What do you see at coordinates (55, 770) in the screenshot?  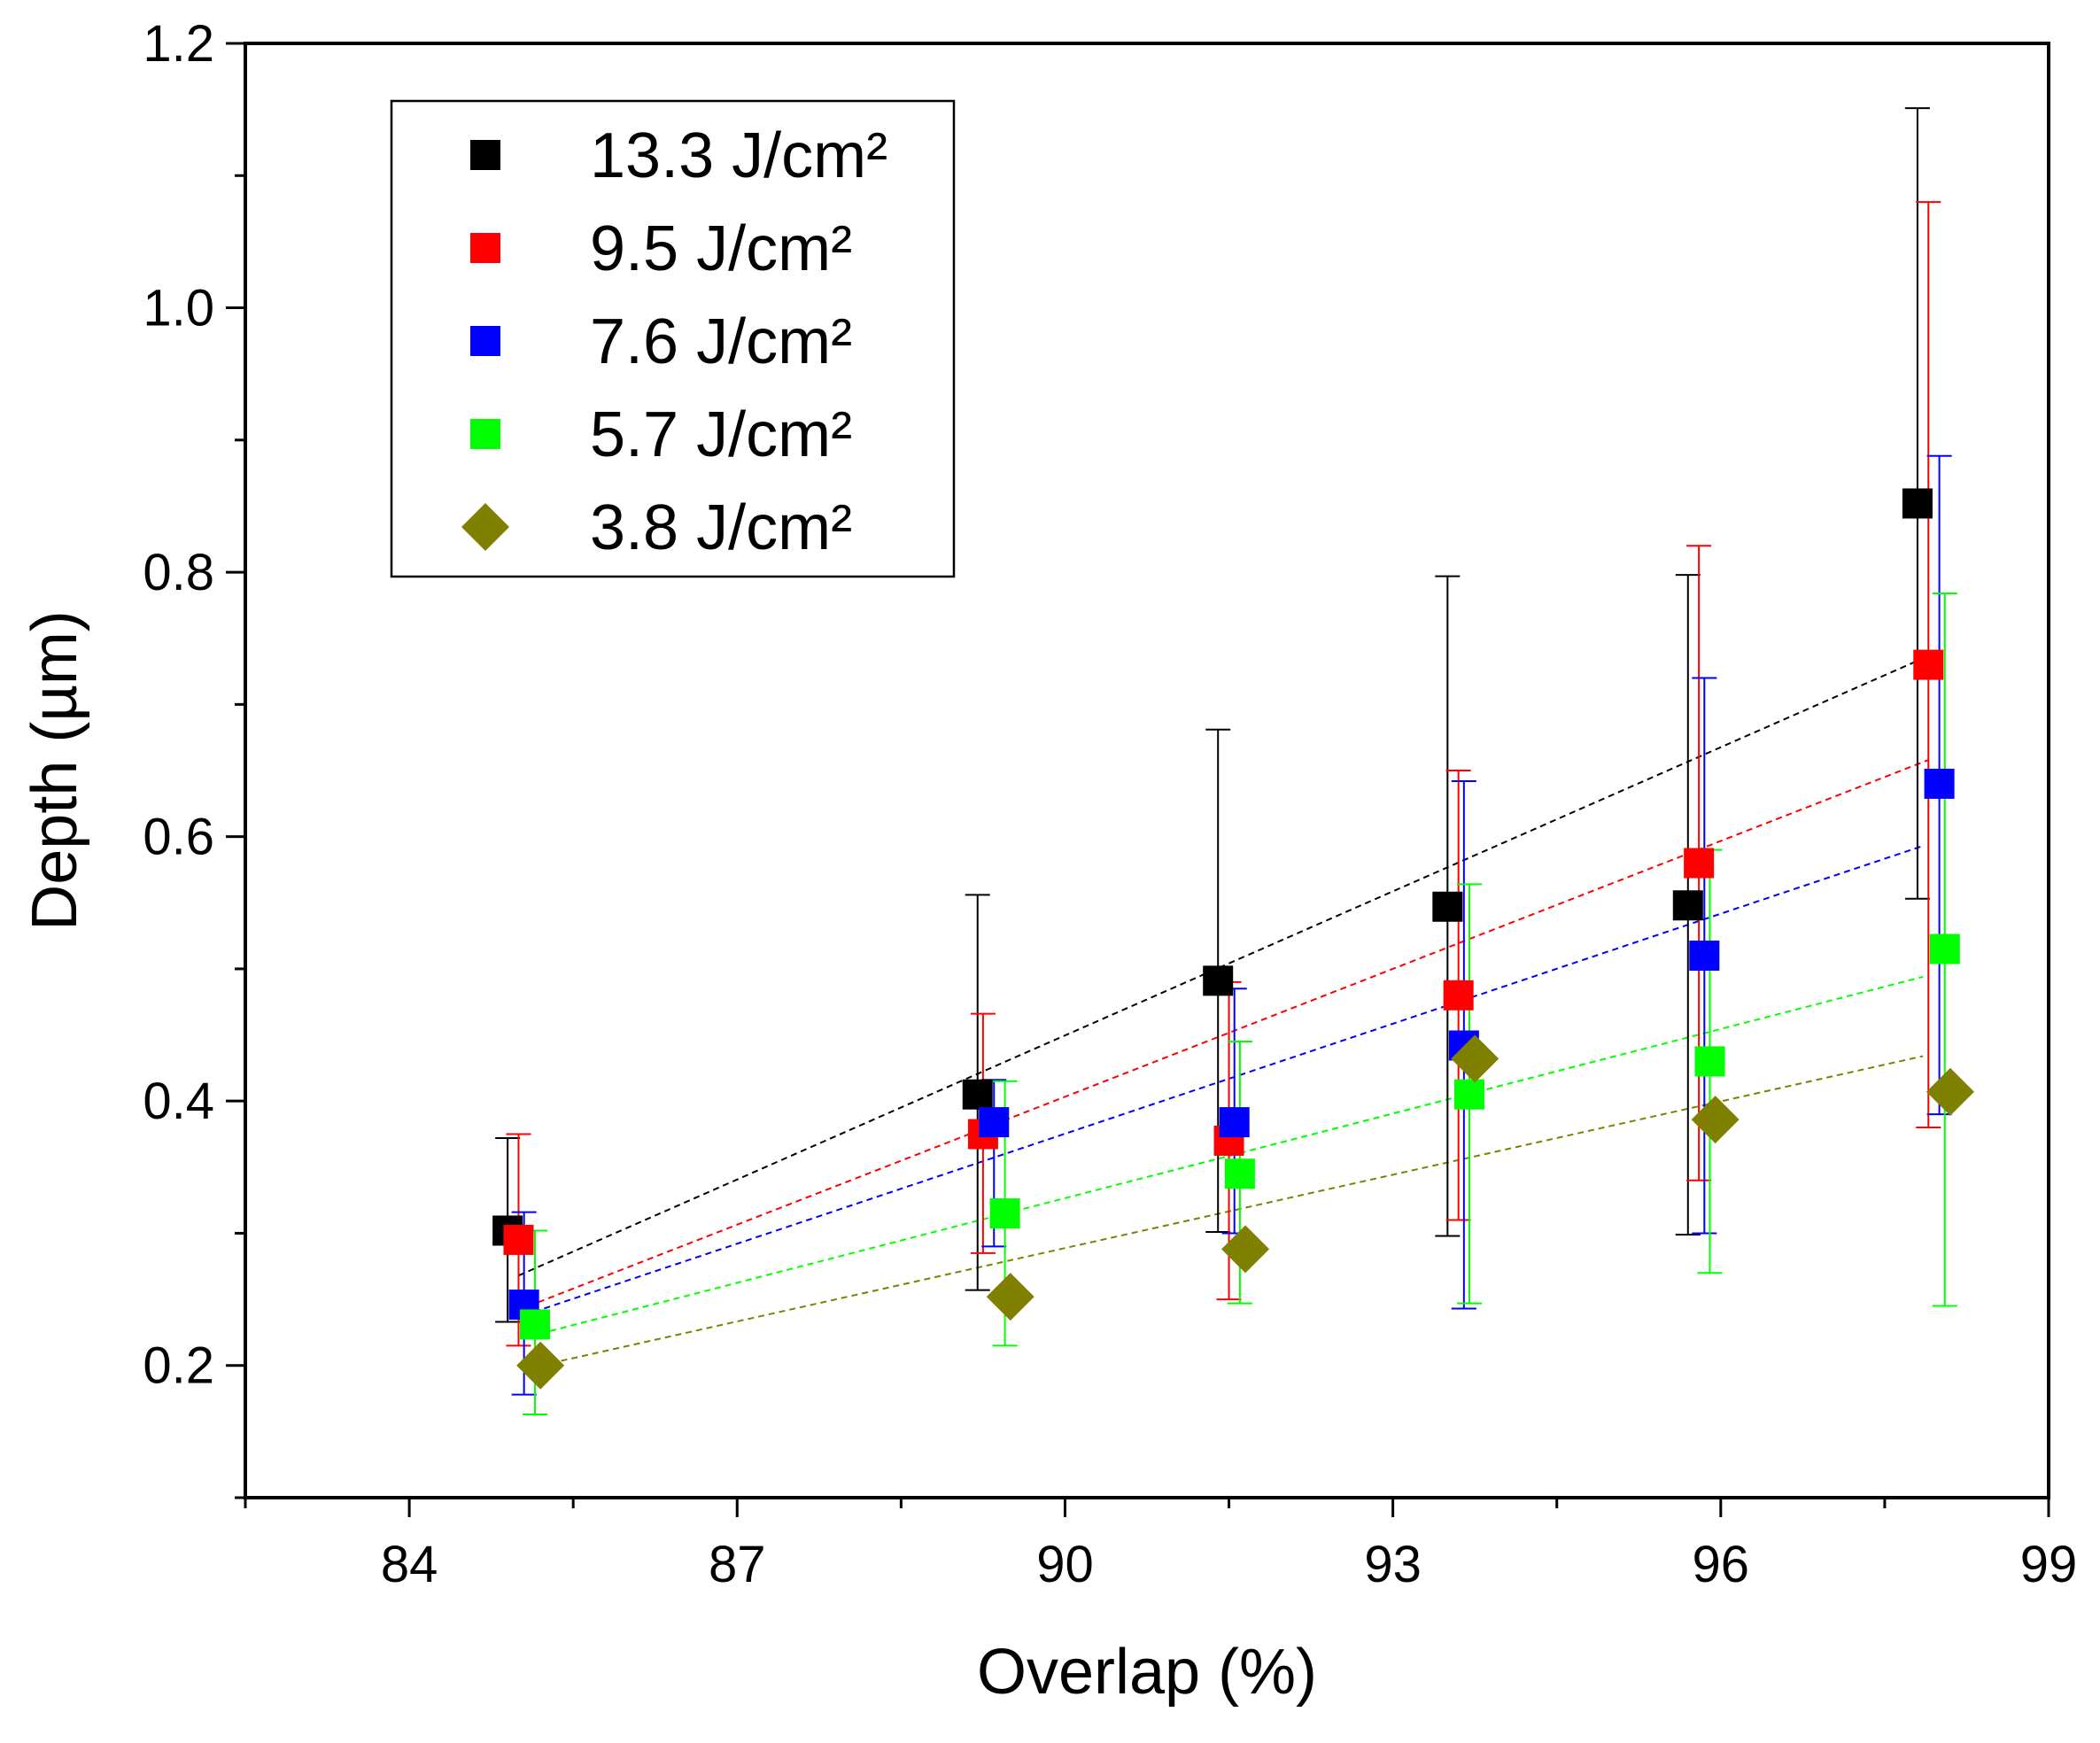 I see `y-axis-title: Depth (µm)` at bounding box center [55, 770].